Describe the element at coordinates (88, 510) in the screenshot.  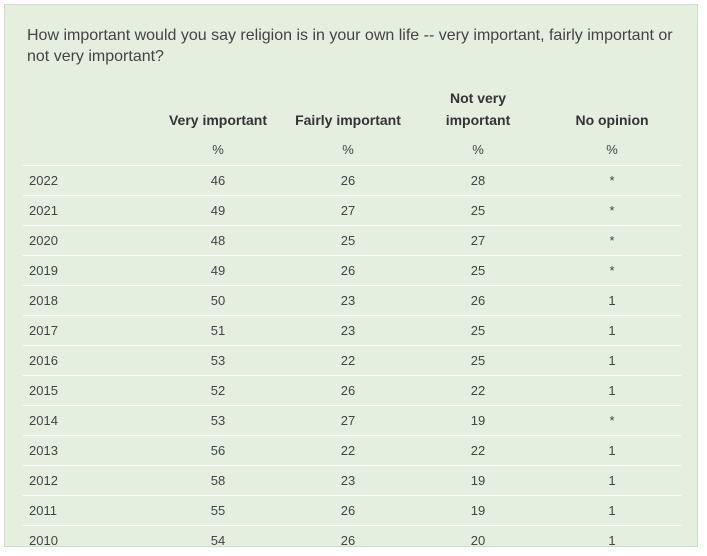
I see `year-cell: 2011` at that location.